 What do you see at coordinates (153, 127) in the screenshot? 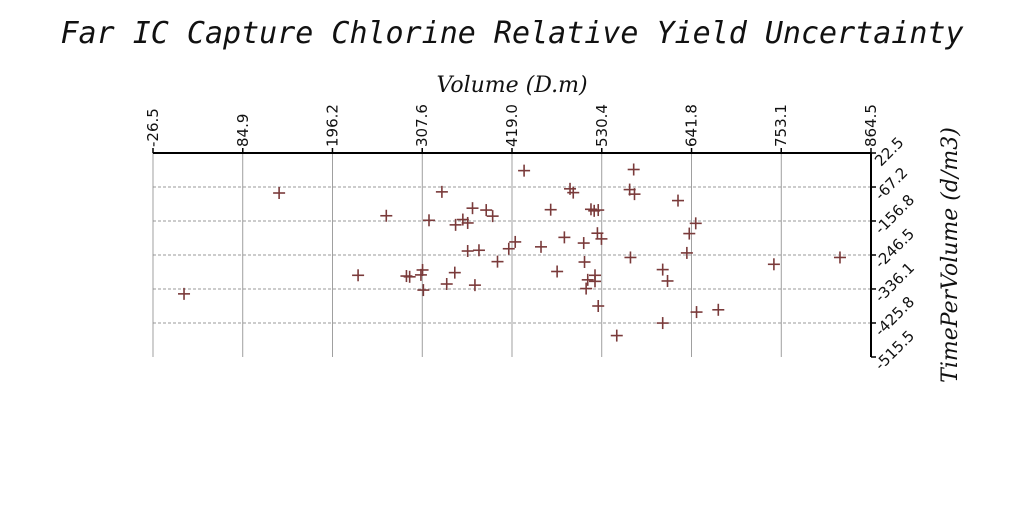
I see `x-tick-label: -26.5` at bounding box center [153, 127].